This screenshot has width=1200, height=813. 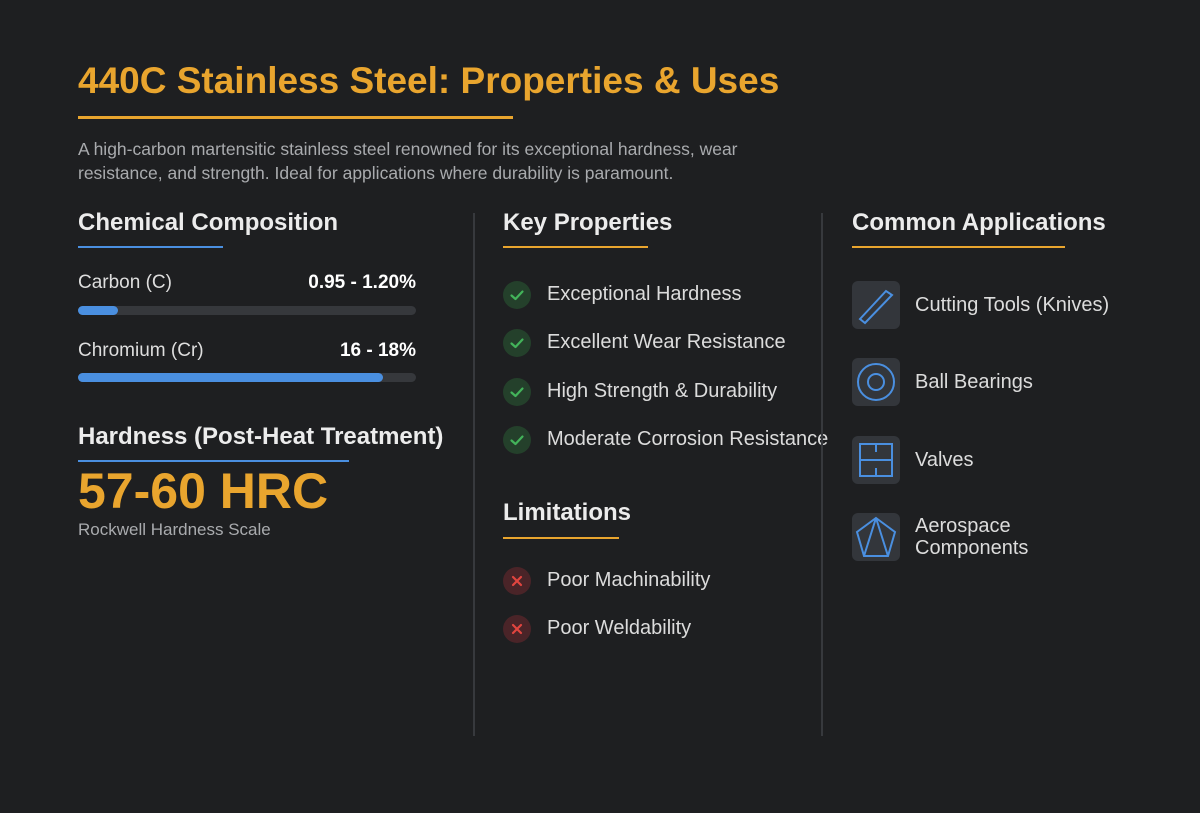 I want to click on application: Valves, so click(x=944, y=460).